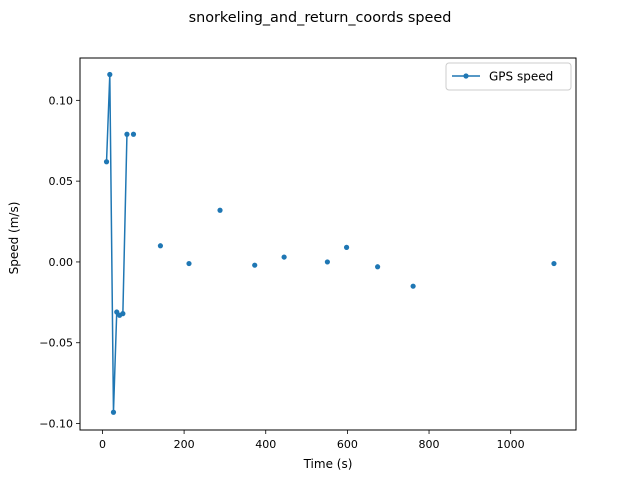  I want to click on y-axis: −0.10 −0.05 0.00 0.05 0.10, so click(59, 262).